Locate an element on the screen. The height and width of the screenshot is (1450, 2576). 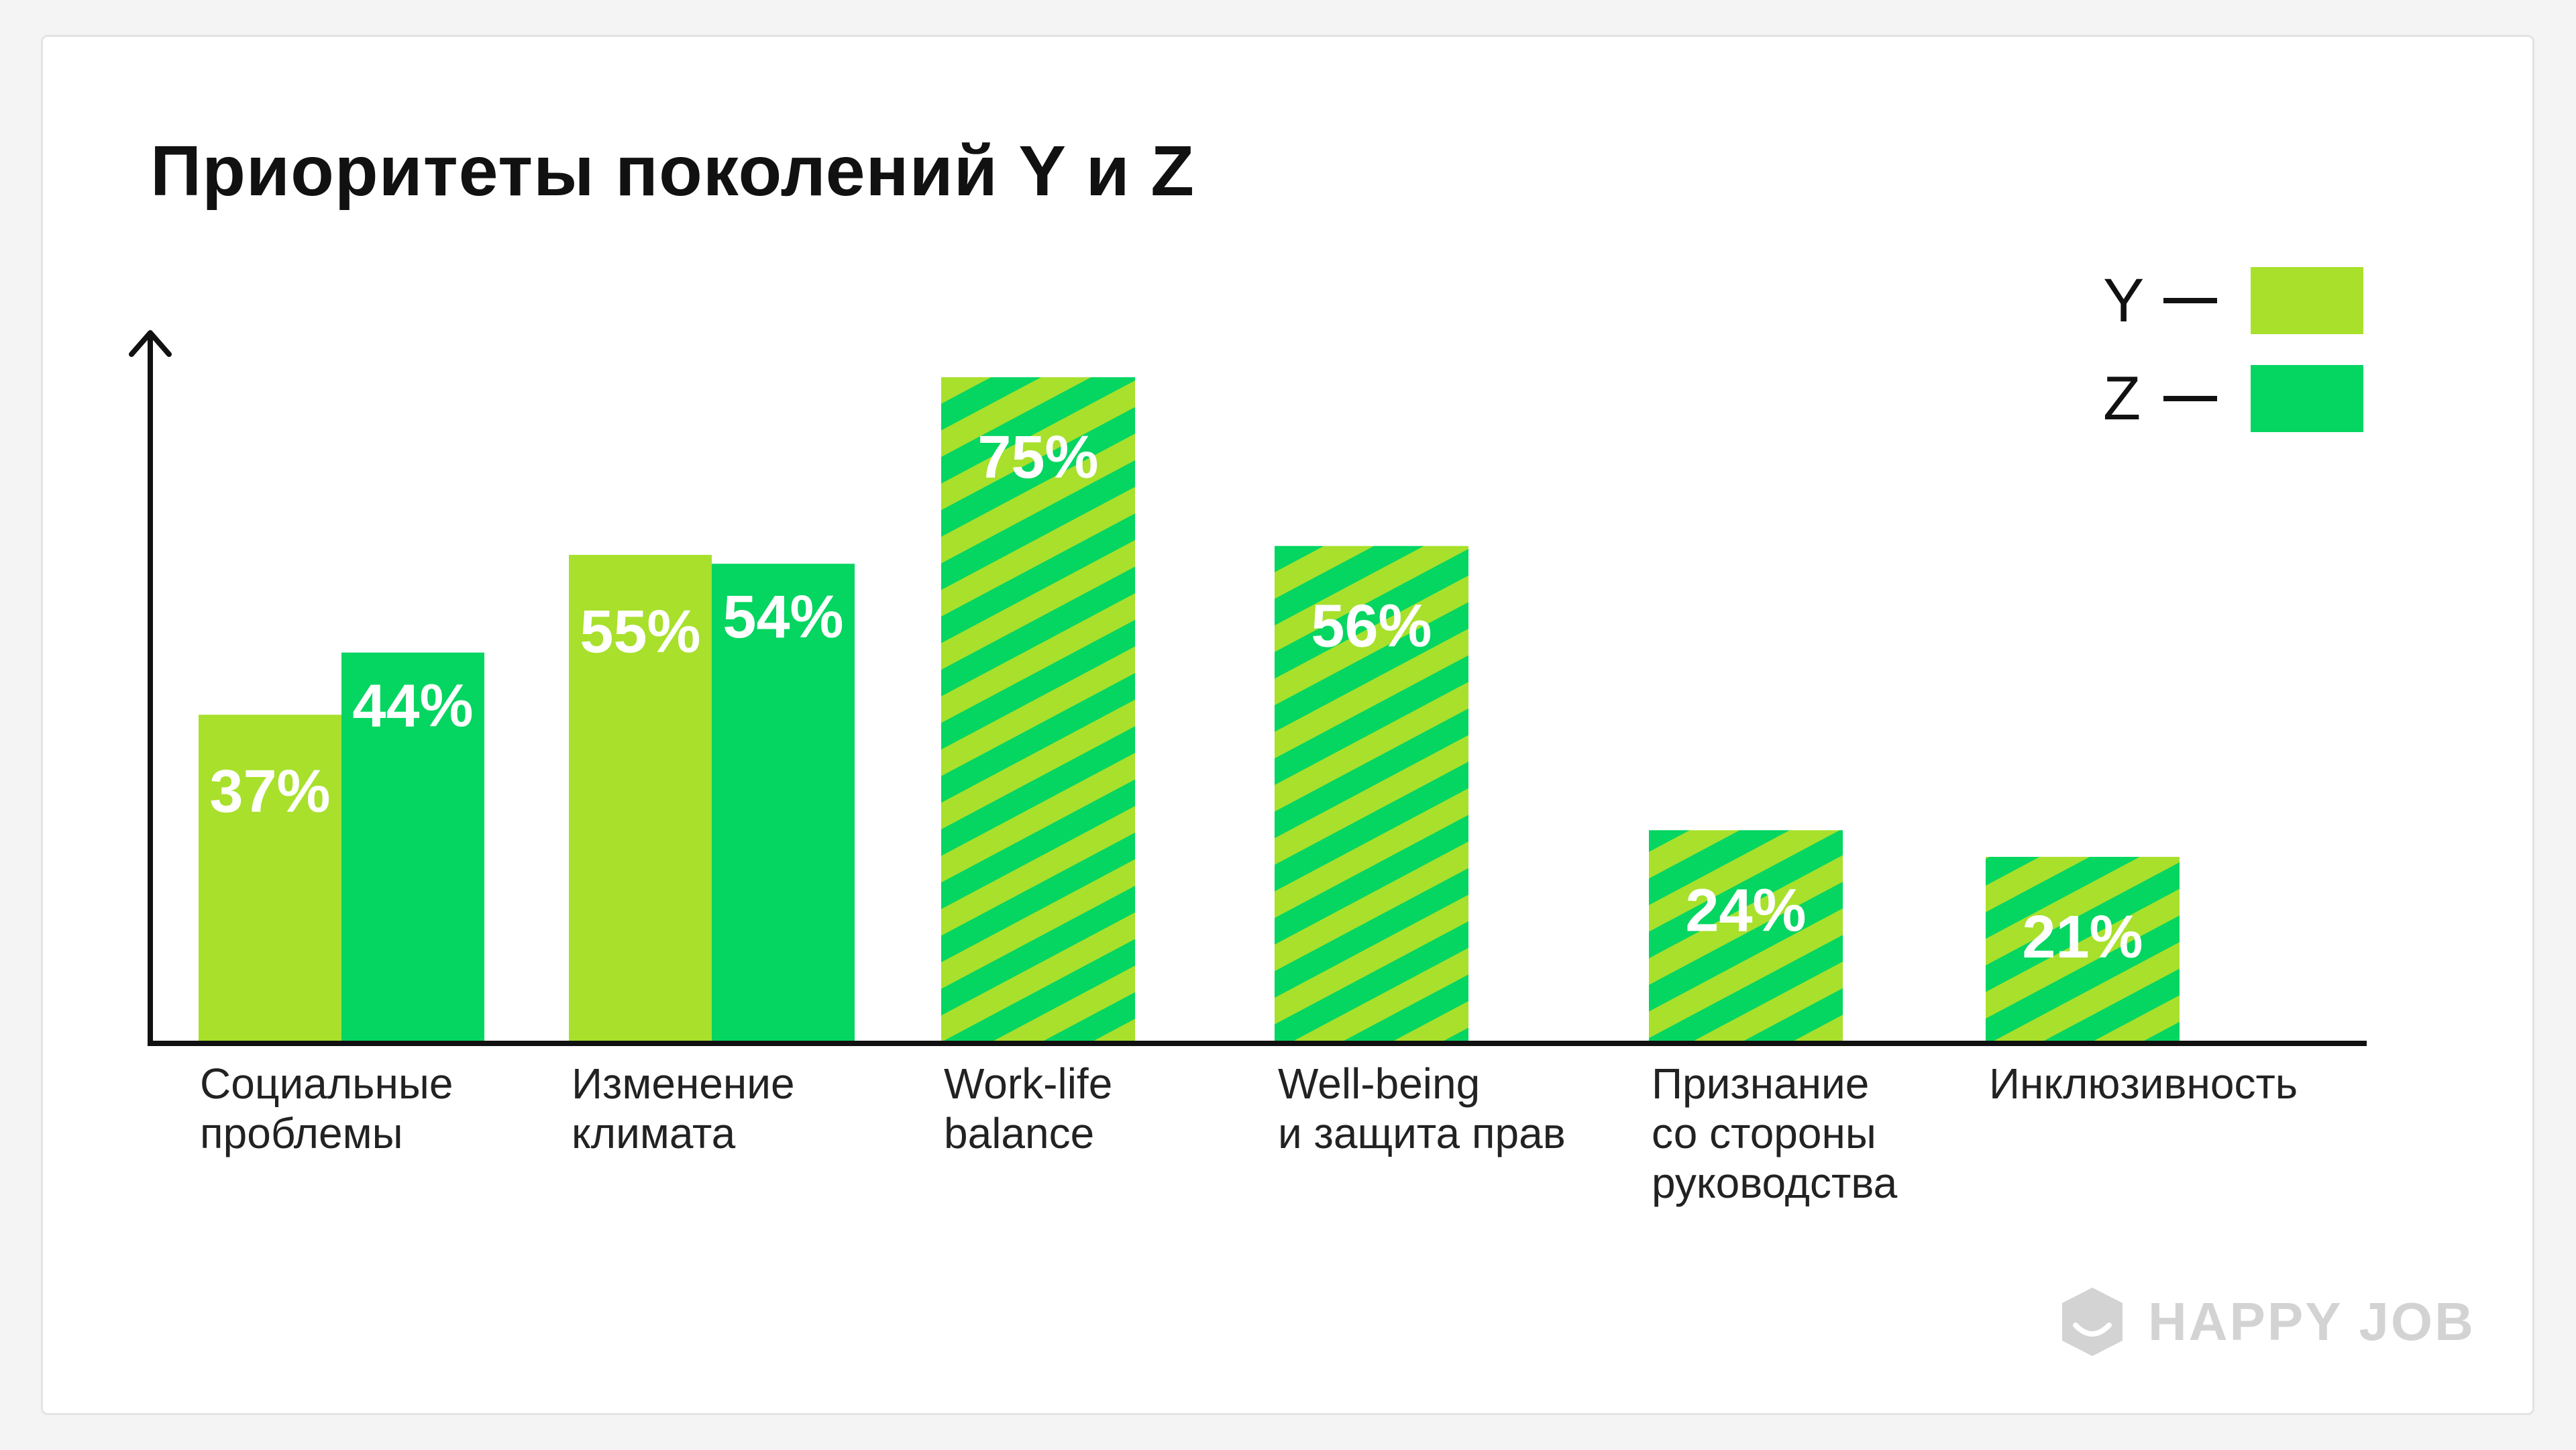
category-label-inclusivity: Инклюзивность is located at coordinates (2143, 1083).